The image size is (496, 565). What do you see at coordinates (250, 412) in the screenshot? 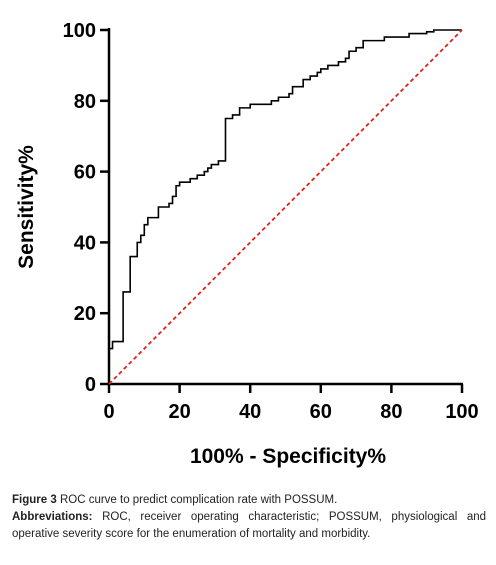
I see `x-tick-label: 40` at bounding box center [250, 412].